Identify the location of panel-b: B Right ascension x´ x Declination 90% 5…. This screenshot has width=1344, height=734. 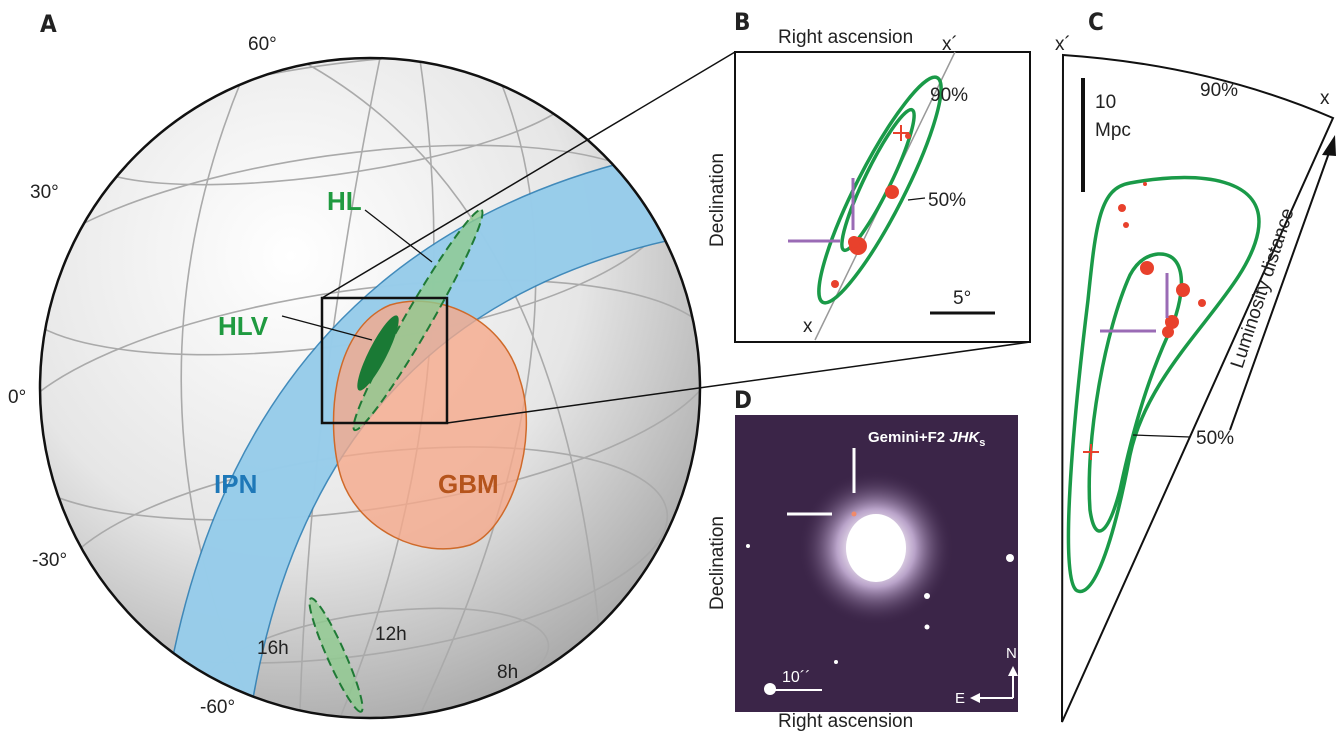
(869, 175).